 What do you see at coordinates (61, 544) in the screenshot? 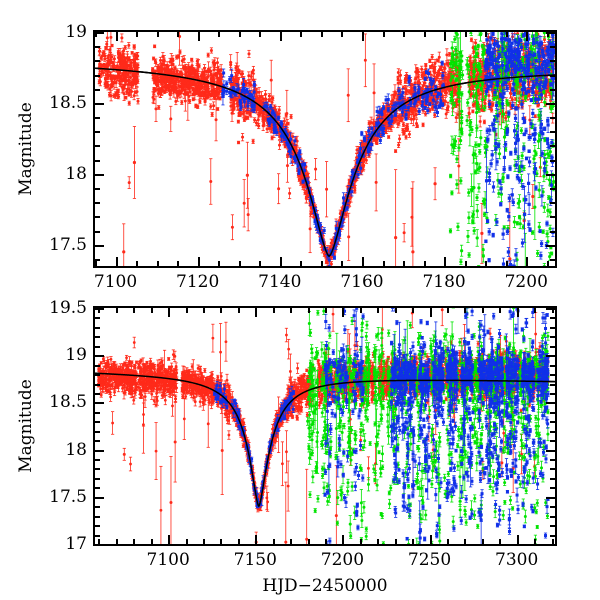
I see `bot-y-tick-label: 17` at bounding box center [61, 544].